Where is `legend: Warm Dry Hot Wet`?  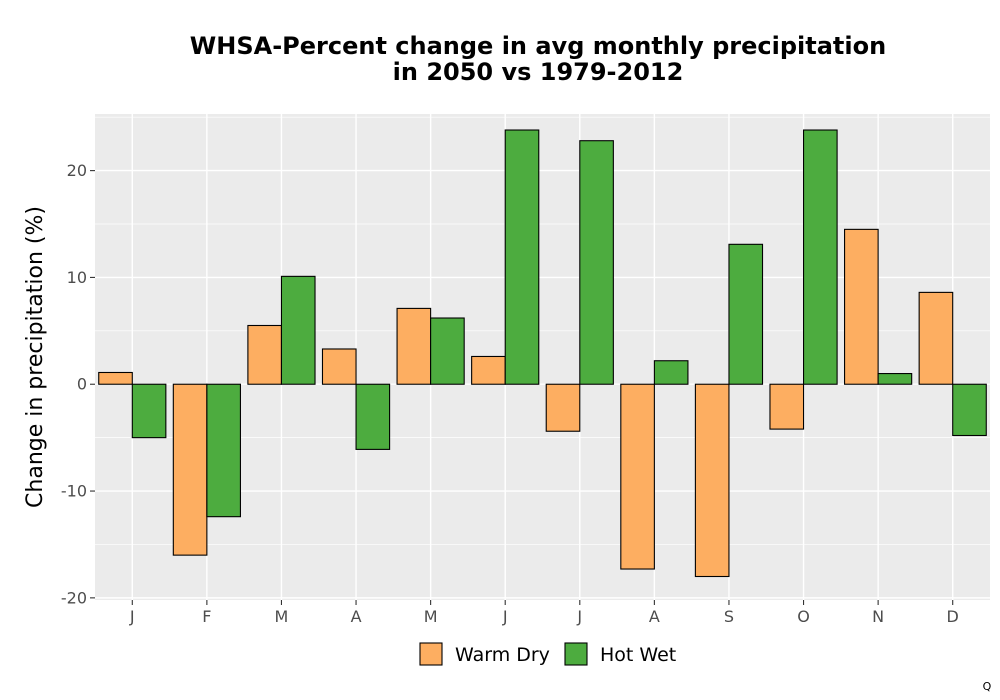
legend: Warm Dry Hot Wet is located at coordinates (547, 654).